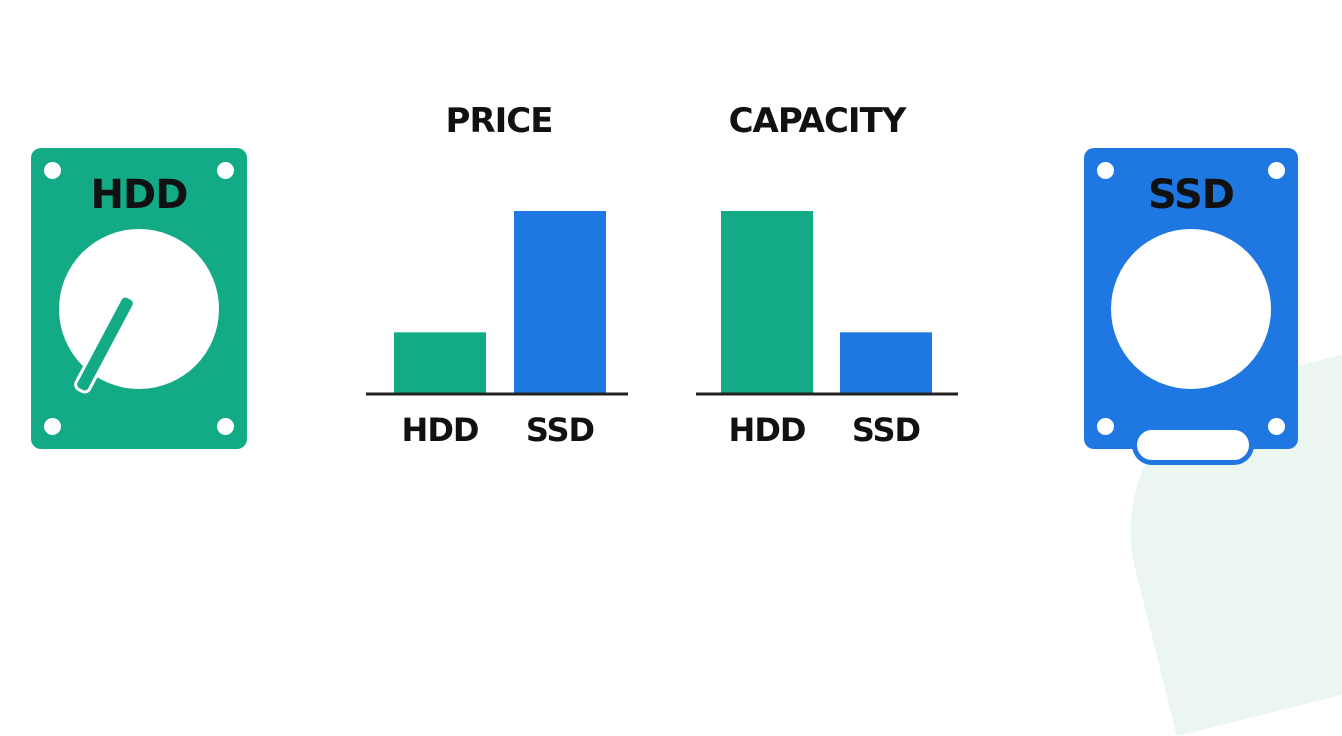 The height and width of the screenshot is (736, 1342). Describe the element at coordinates (139, 195) in the screenshot. I see `hdd-drive-label: HDD` at that location.